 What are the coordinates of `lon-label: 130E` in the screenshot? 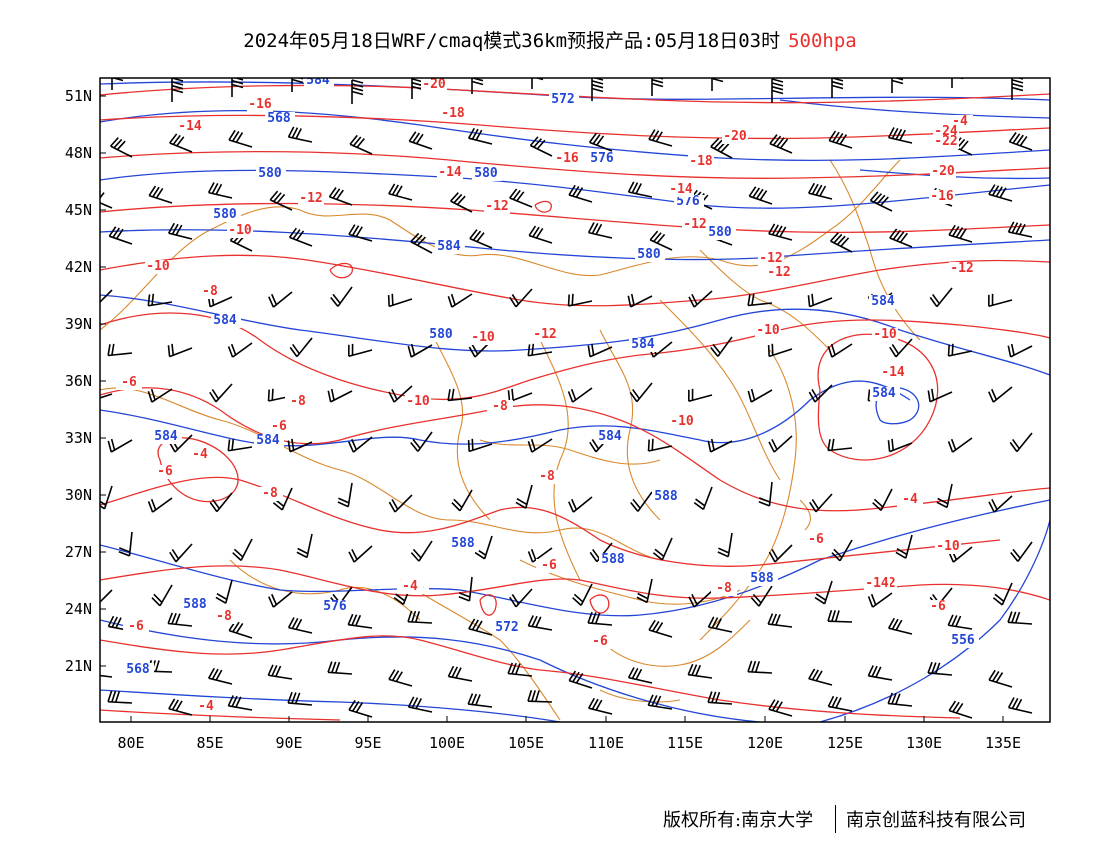 It's located at (924, 743).